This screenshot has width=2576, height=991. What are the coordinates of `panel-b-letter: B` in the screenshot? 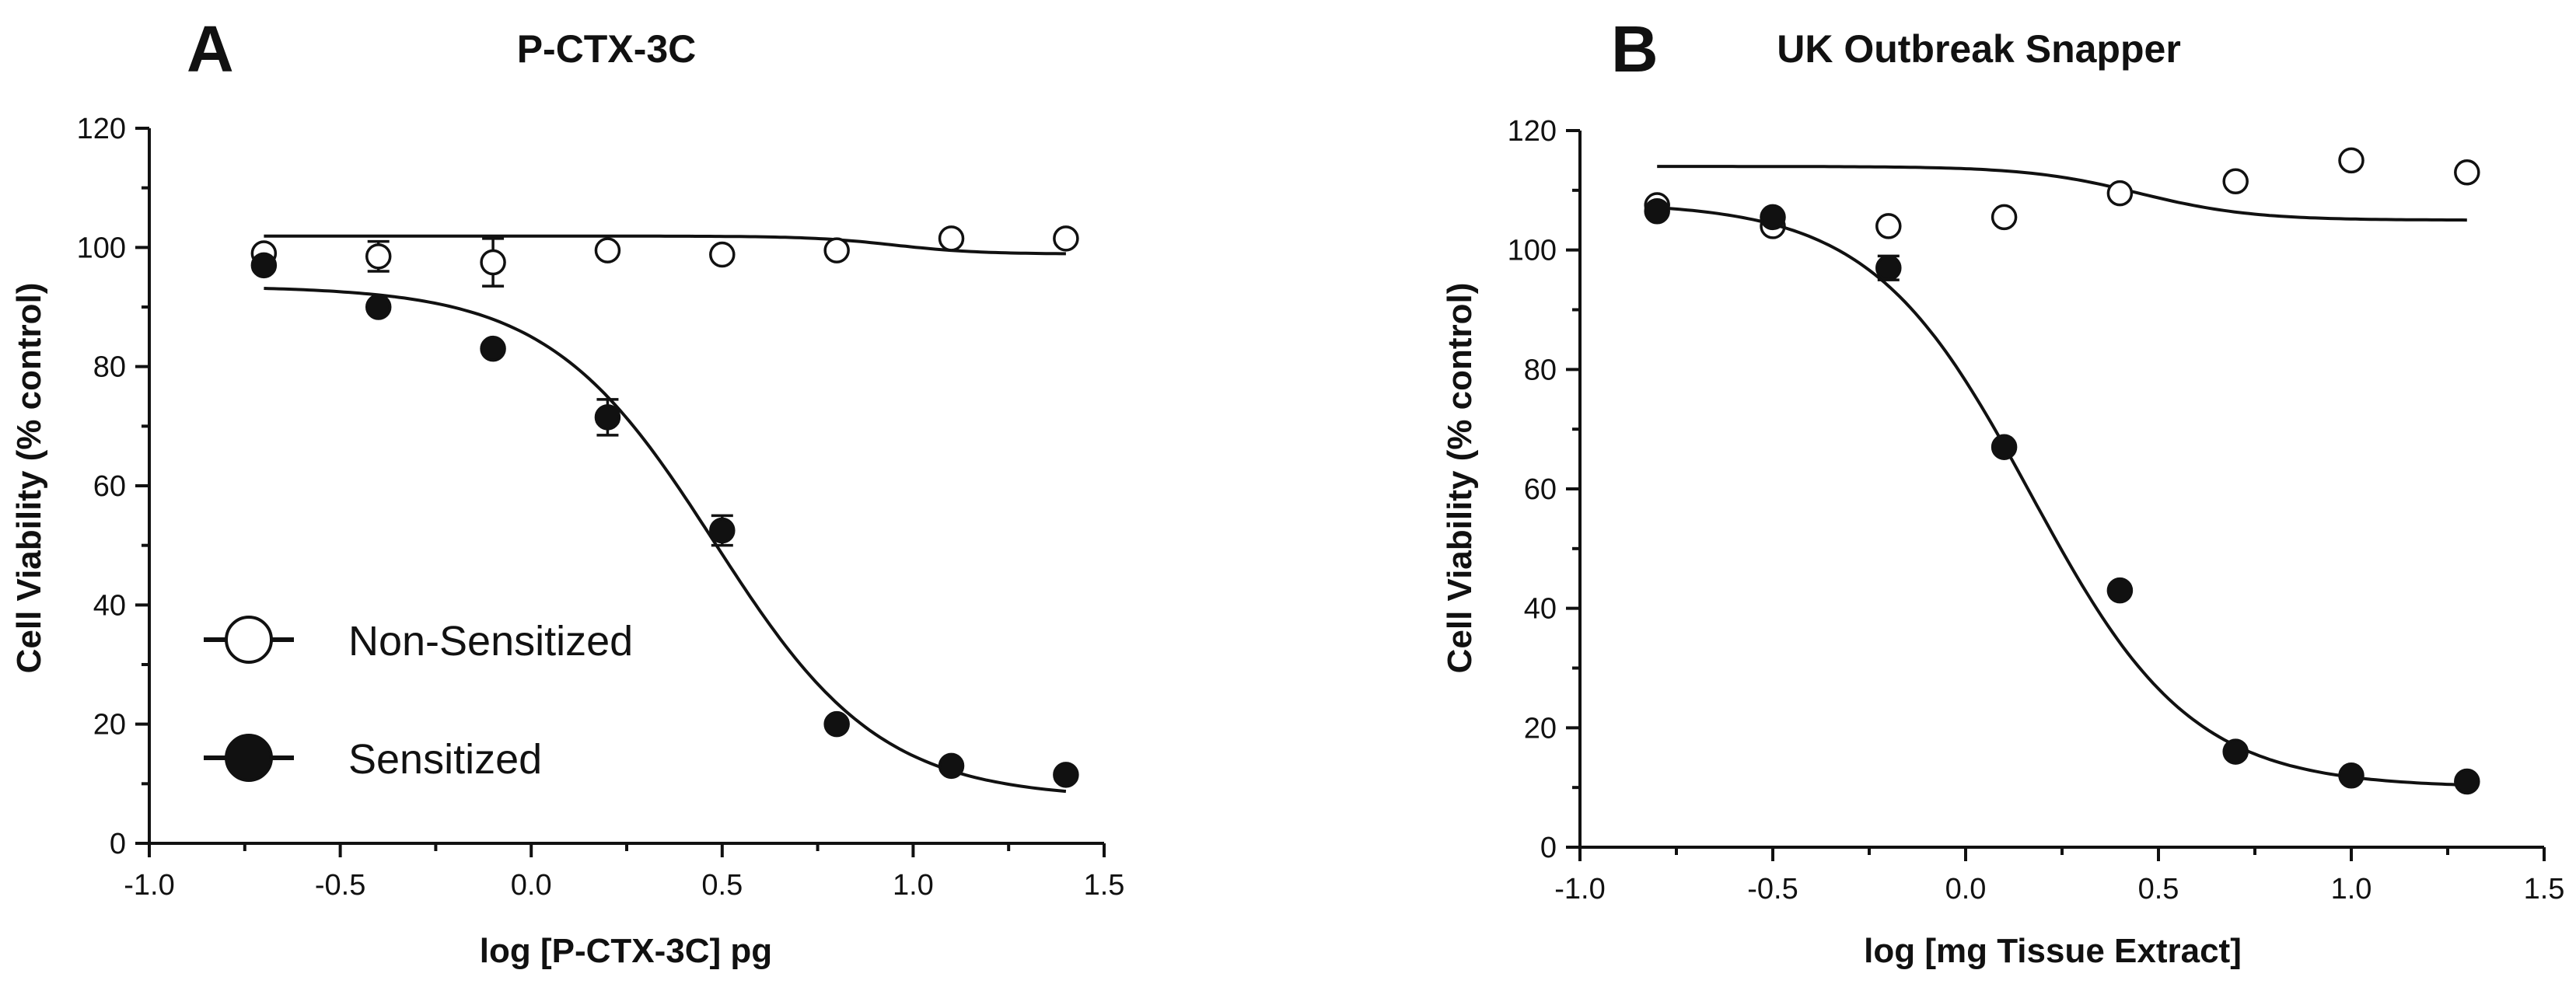 It's located at (1634, 48).